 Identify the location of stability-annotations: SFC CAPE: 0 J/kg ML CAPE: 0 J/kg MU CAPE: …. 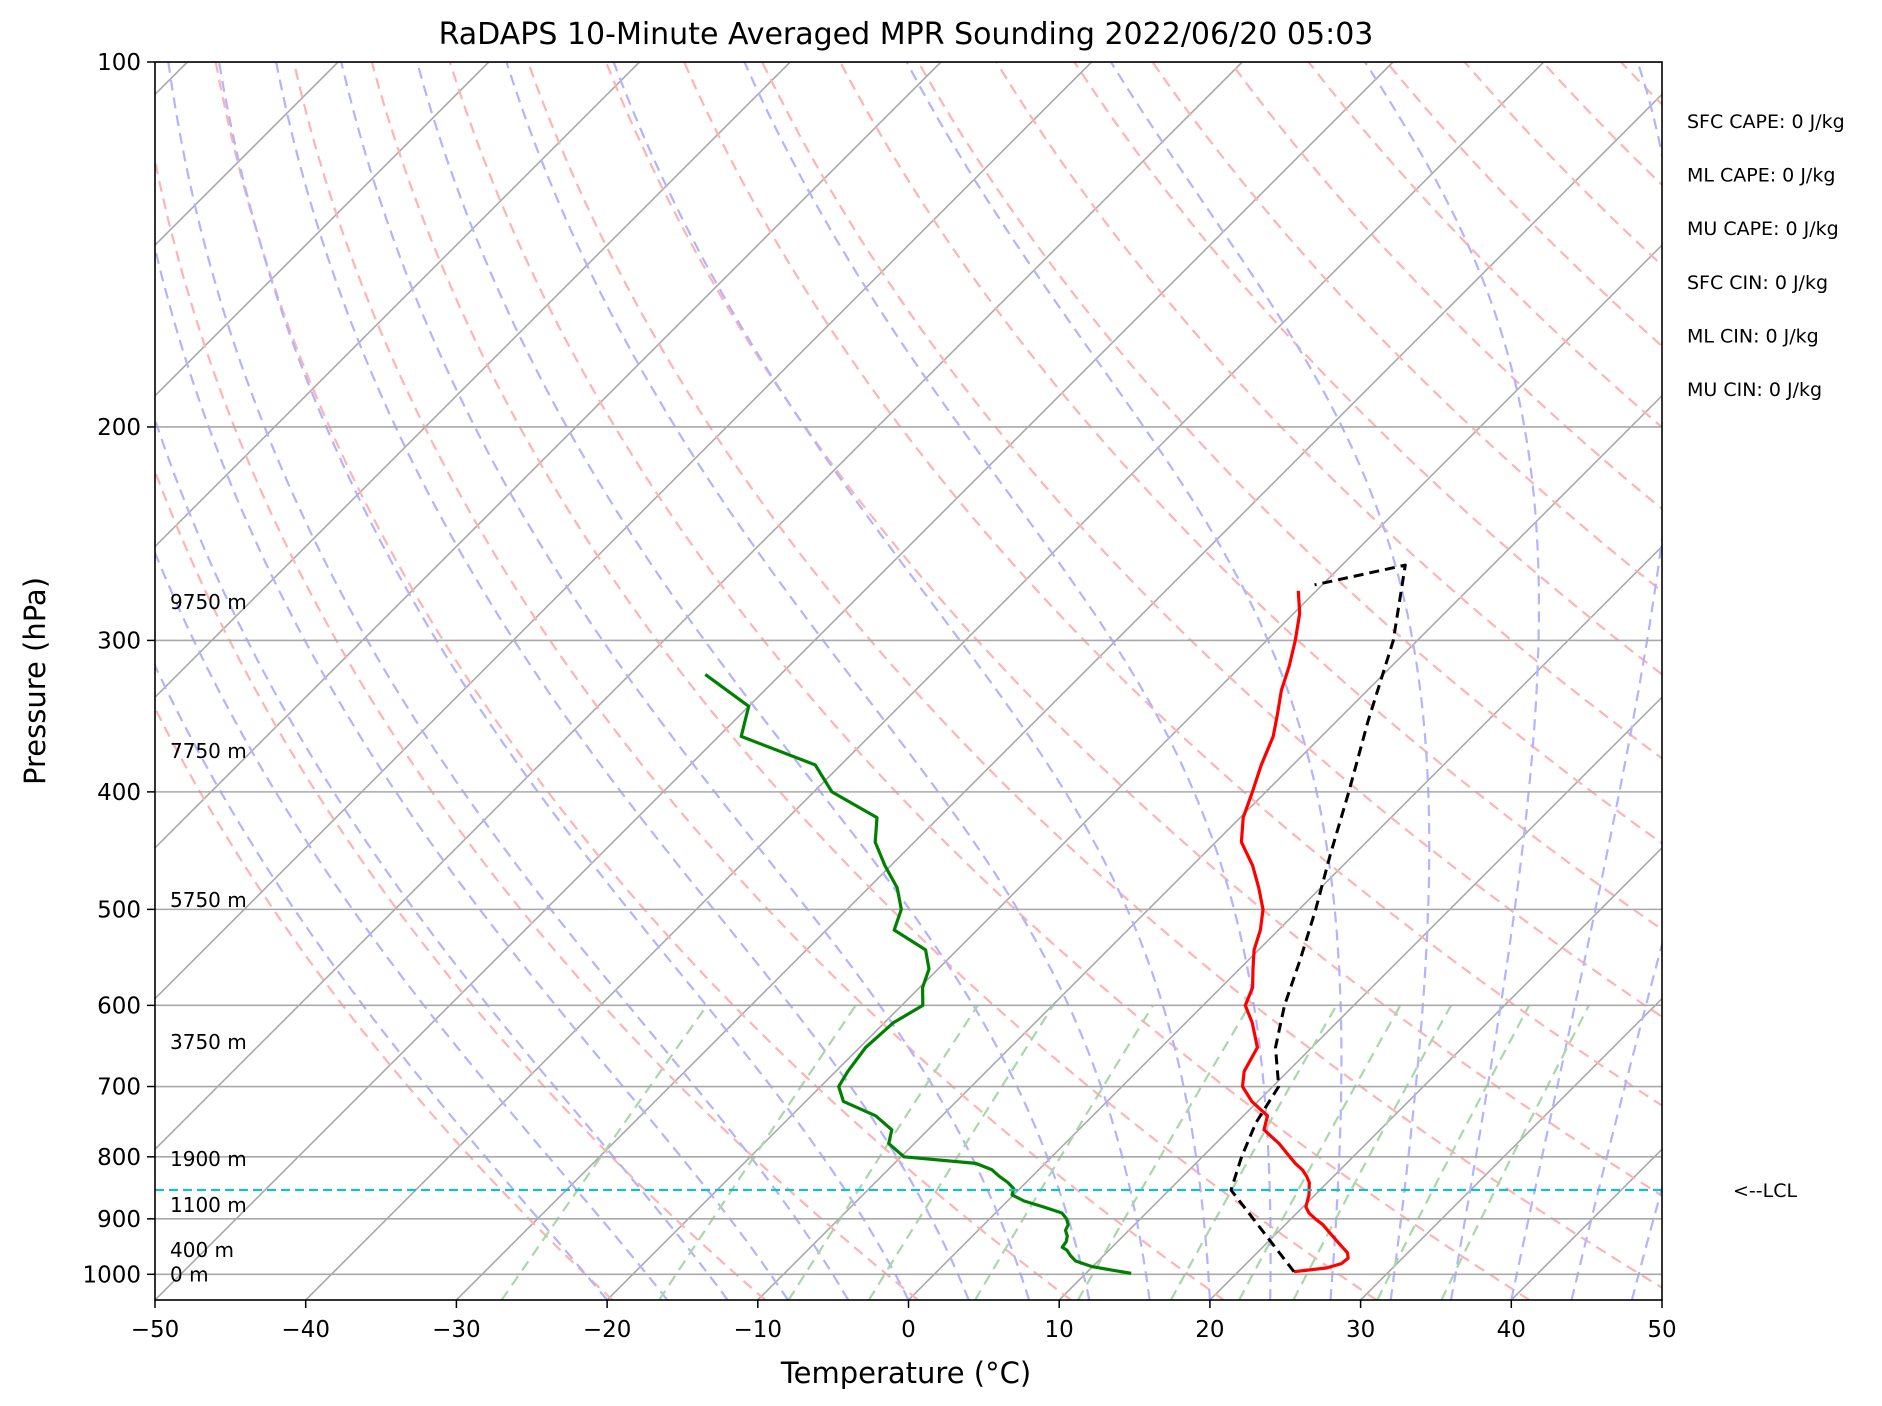
(1766, 256).